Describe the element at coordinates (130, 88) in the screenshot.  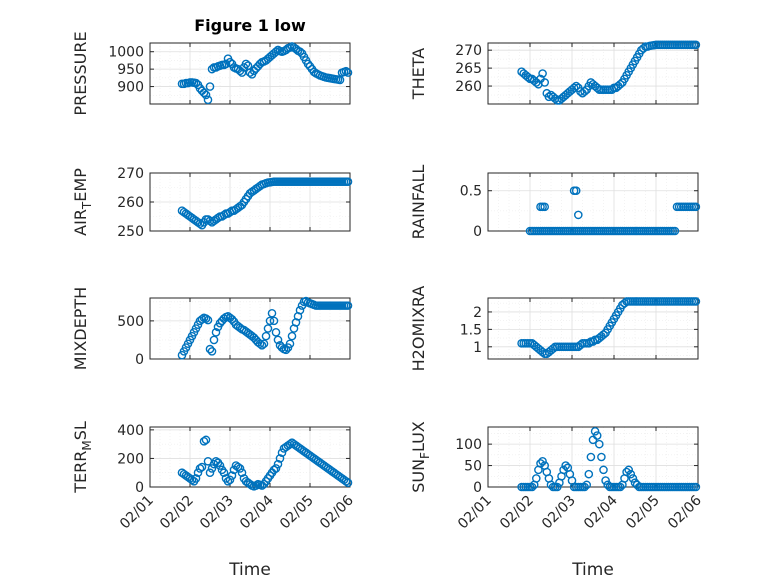
I see `y-tick-label: 900` at that location.